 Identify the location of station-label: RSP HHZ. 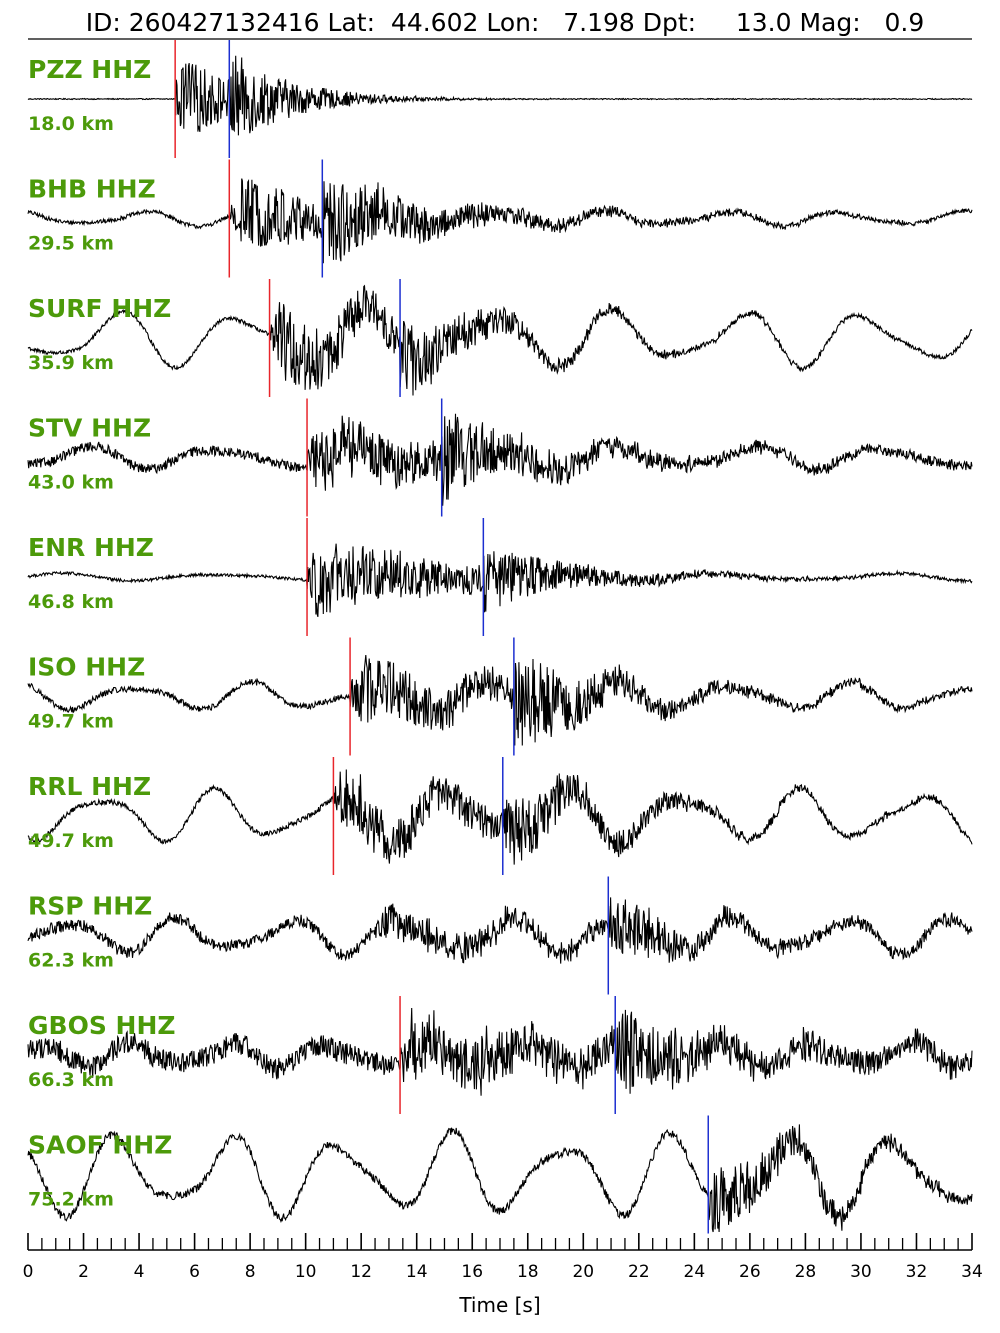
(90, 906).